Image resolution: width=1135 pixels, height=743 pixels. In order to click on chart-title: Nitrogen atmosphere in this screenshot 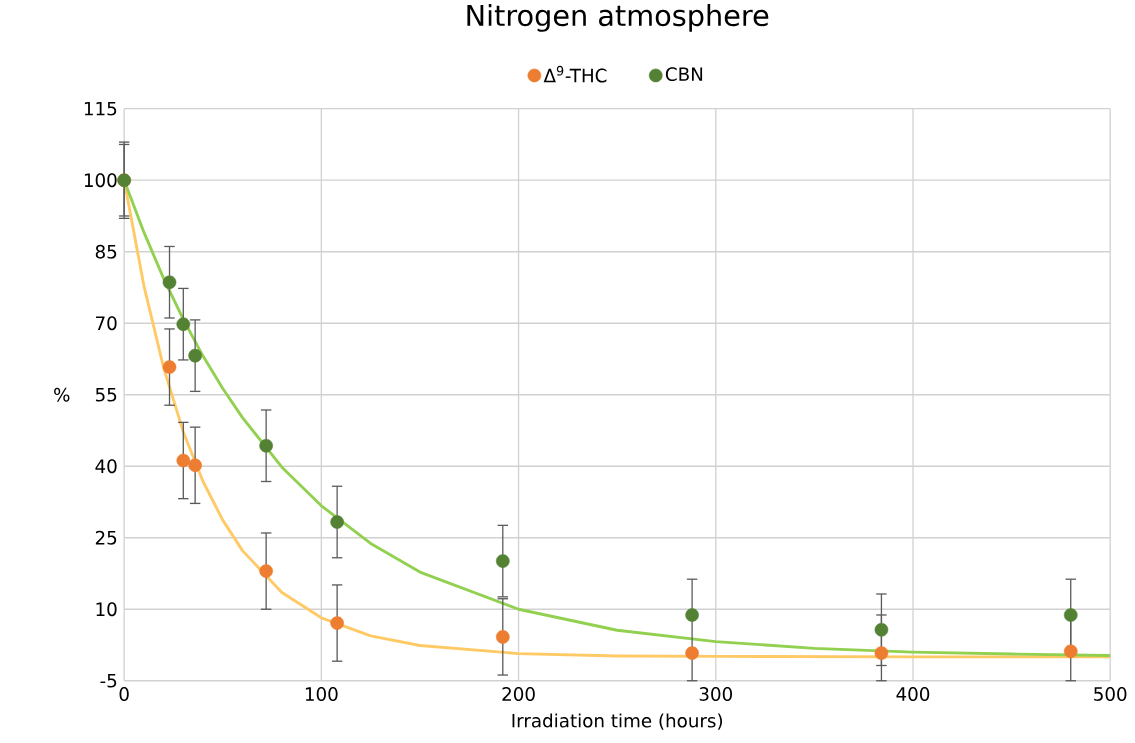, I will do `click(618, 17)`.